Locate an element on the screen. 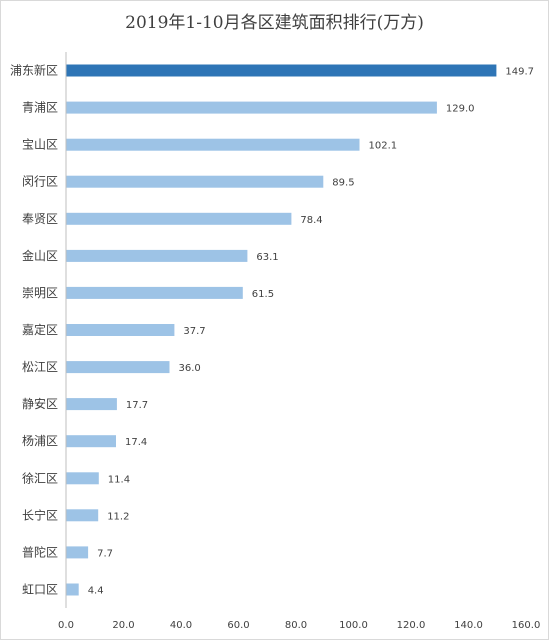 The width and height of the screenshot is (549, 640). x-tick-label: 80.0 is located at coordinates (296, 625).